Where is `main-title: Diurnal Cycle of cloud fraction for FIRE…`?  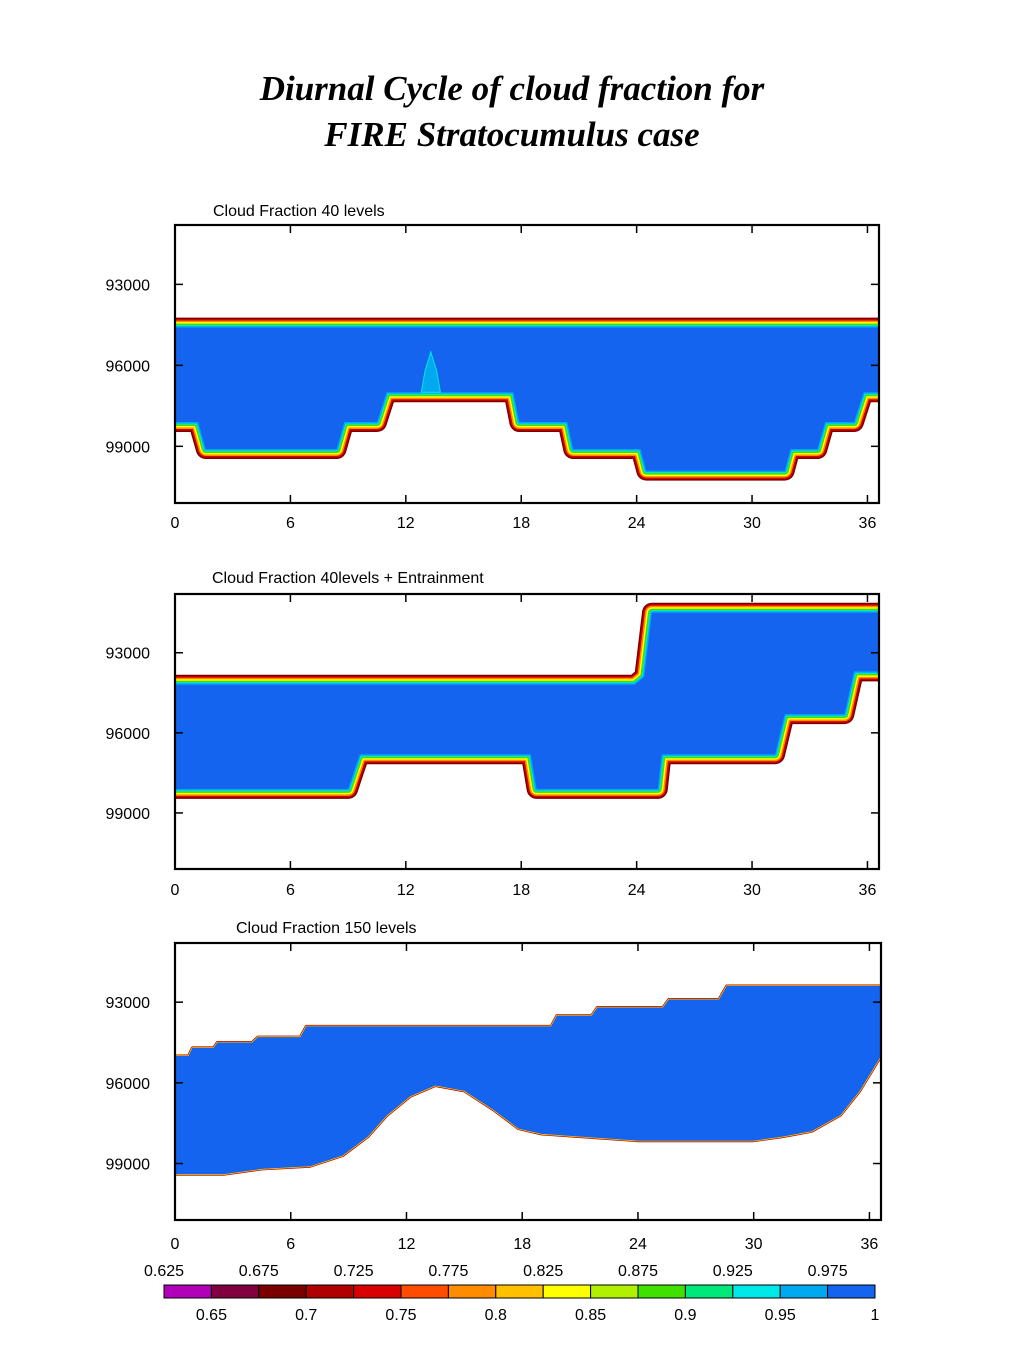 main-title: Diurnal Cycle of cloud fraction for FIRE… is located at coordinates (512, 112).